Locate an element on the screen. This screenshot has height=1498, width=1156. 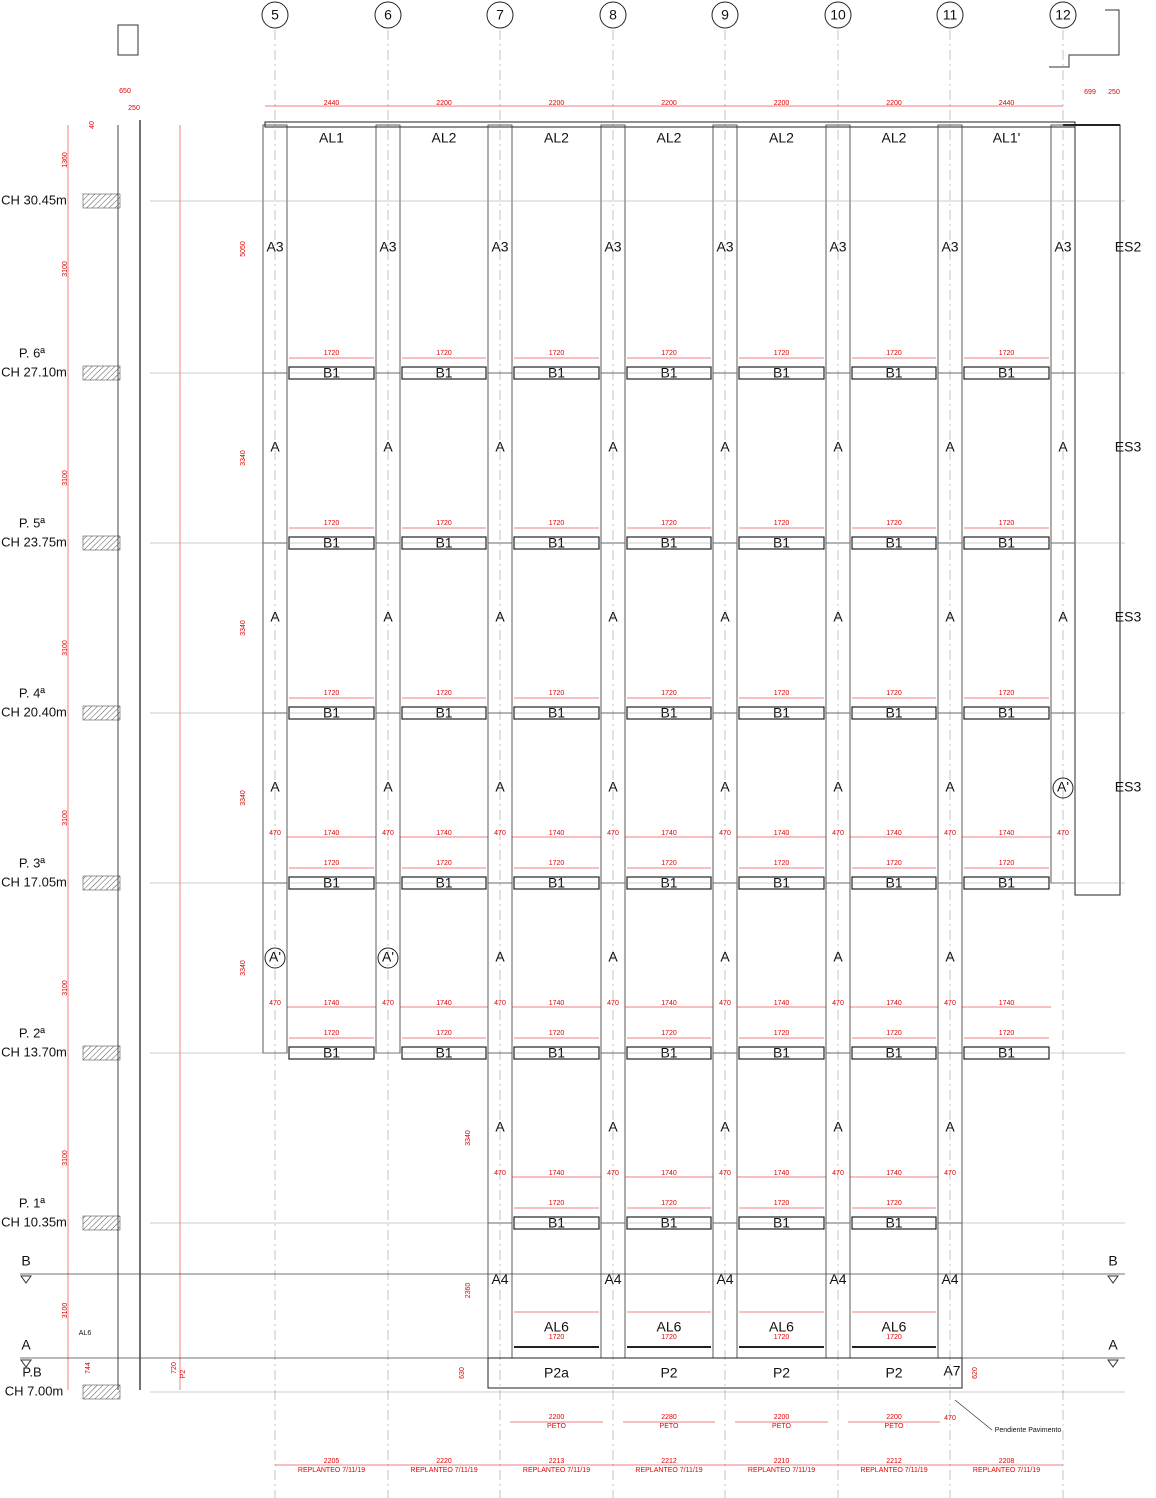
base-row is located at coordinates (725, 1373).